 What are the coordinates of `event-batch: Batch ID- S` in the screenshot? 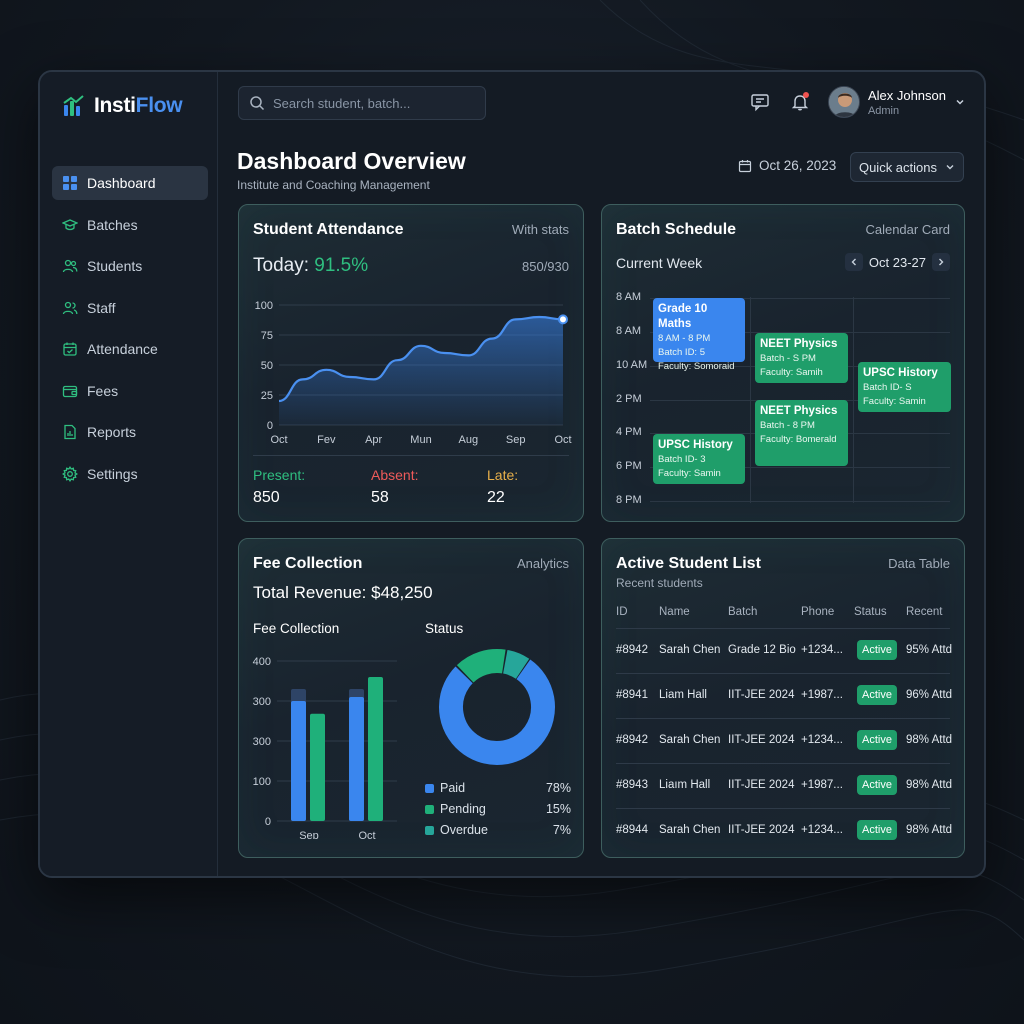 It's located at (887, 387).